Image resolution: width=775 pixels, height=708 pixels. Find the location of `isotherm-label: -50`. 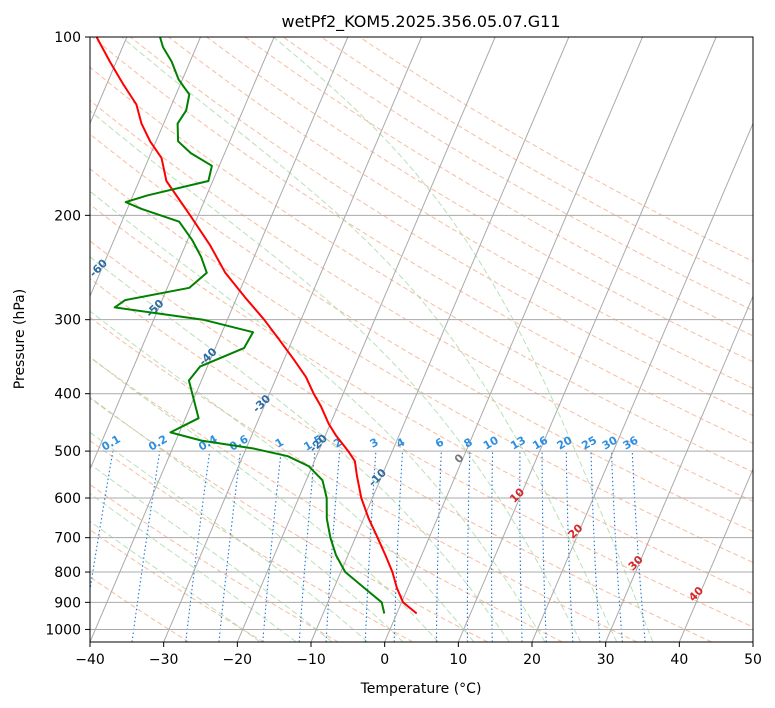

isotherm-label: -50 is located at coordinates (154, 308).